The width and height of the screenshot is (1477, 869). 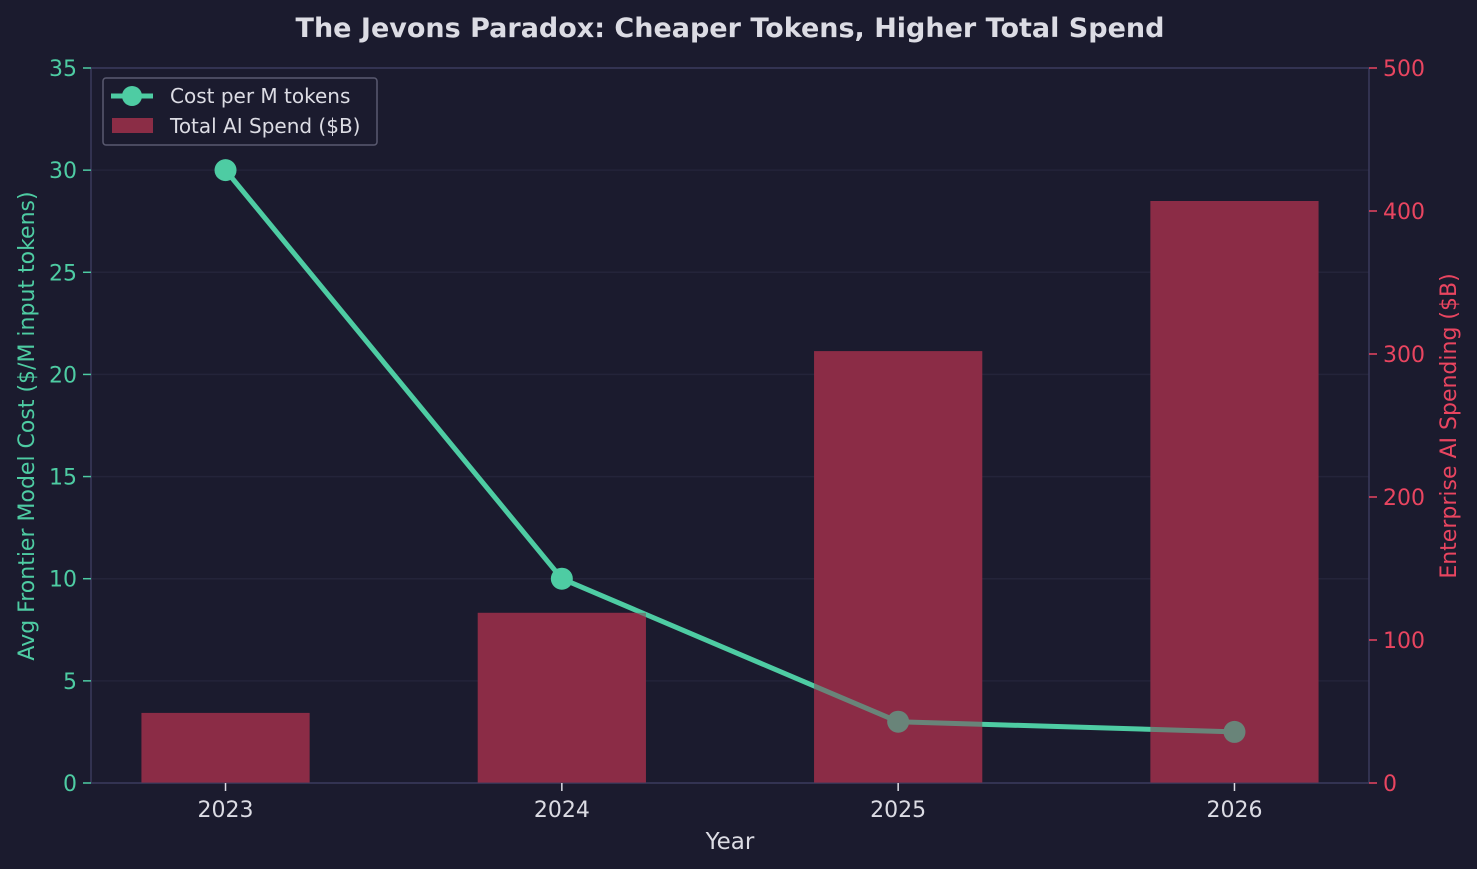 What do you see at coordinates (1390, 784) in the screenshot?
I see `right-tick-label: 0` at bounding box center [1390, 784].